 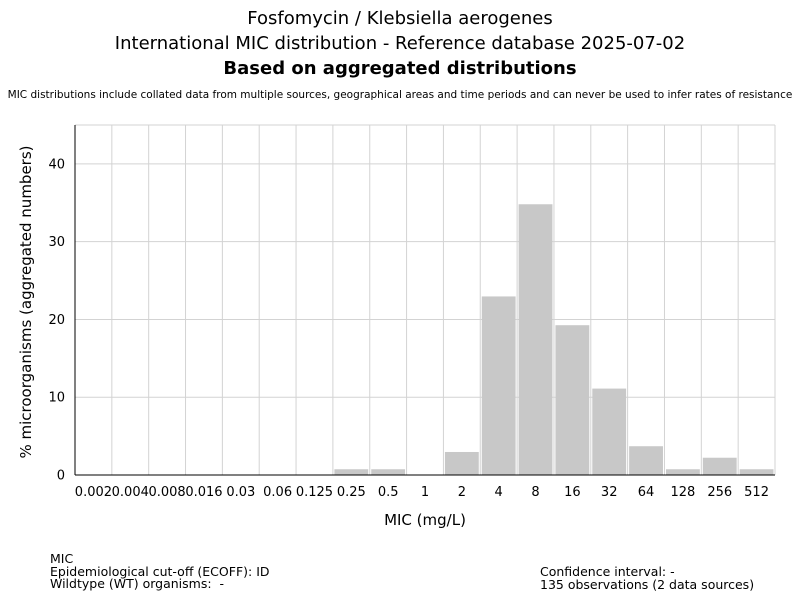 I want to click on footer-ecoff: Epidemiological cut-off (ECOFF): ID, so click(x=160, y=571).